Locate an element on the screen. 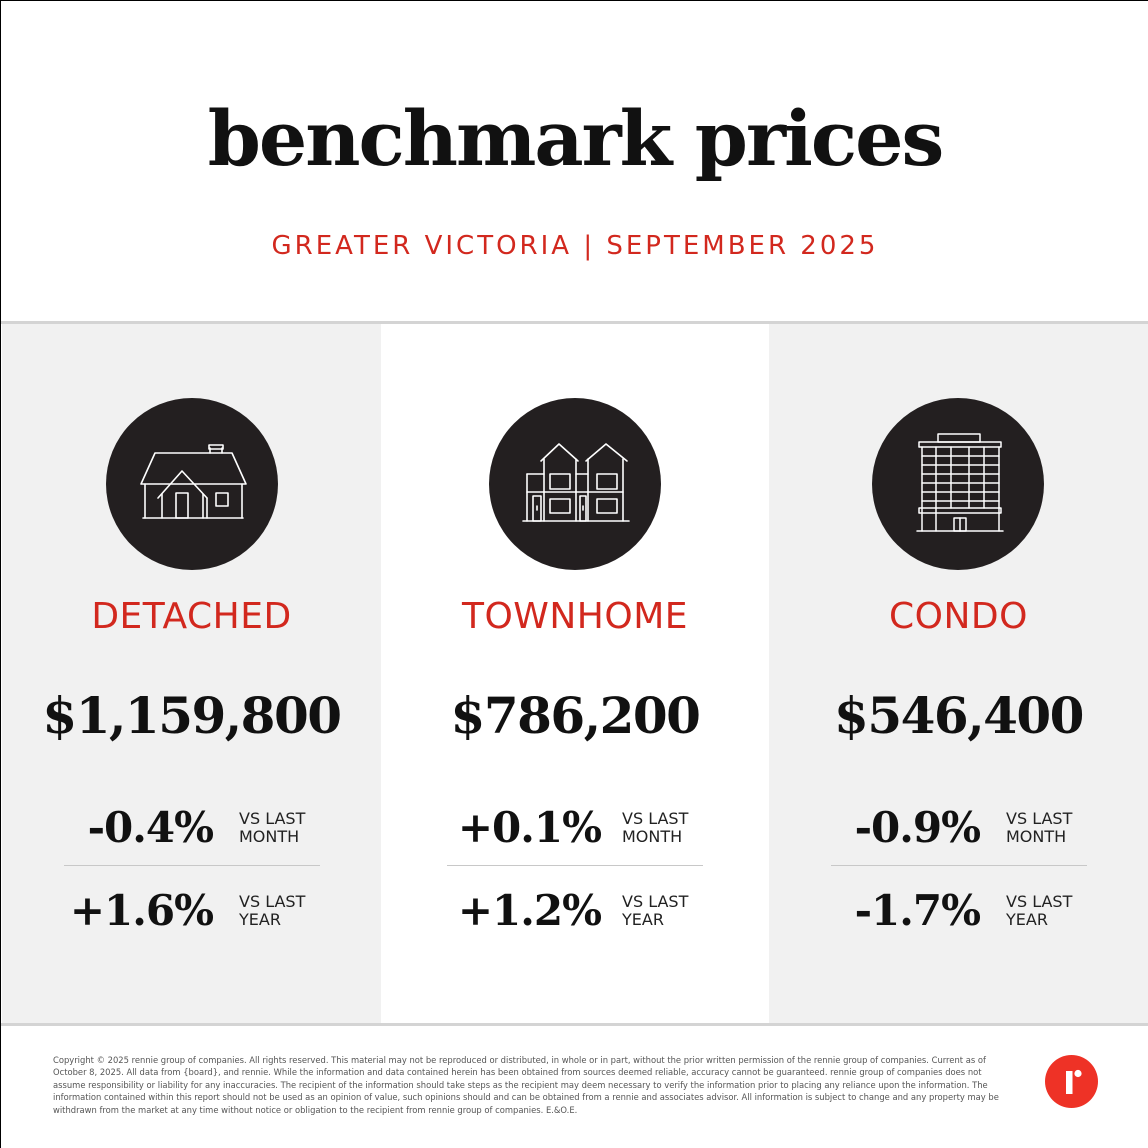  rennie-logo is located at coordinates (1071, 1081).